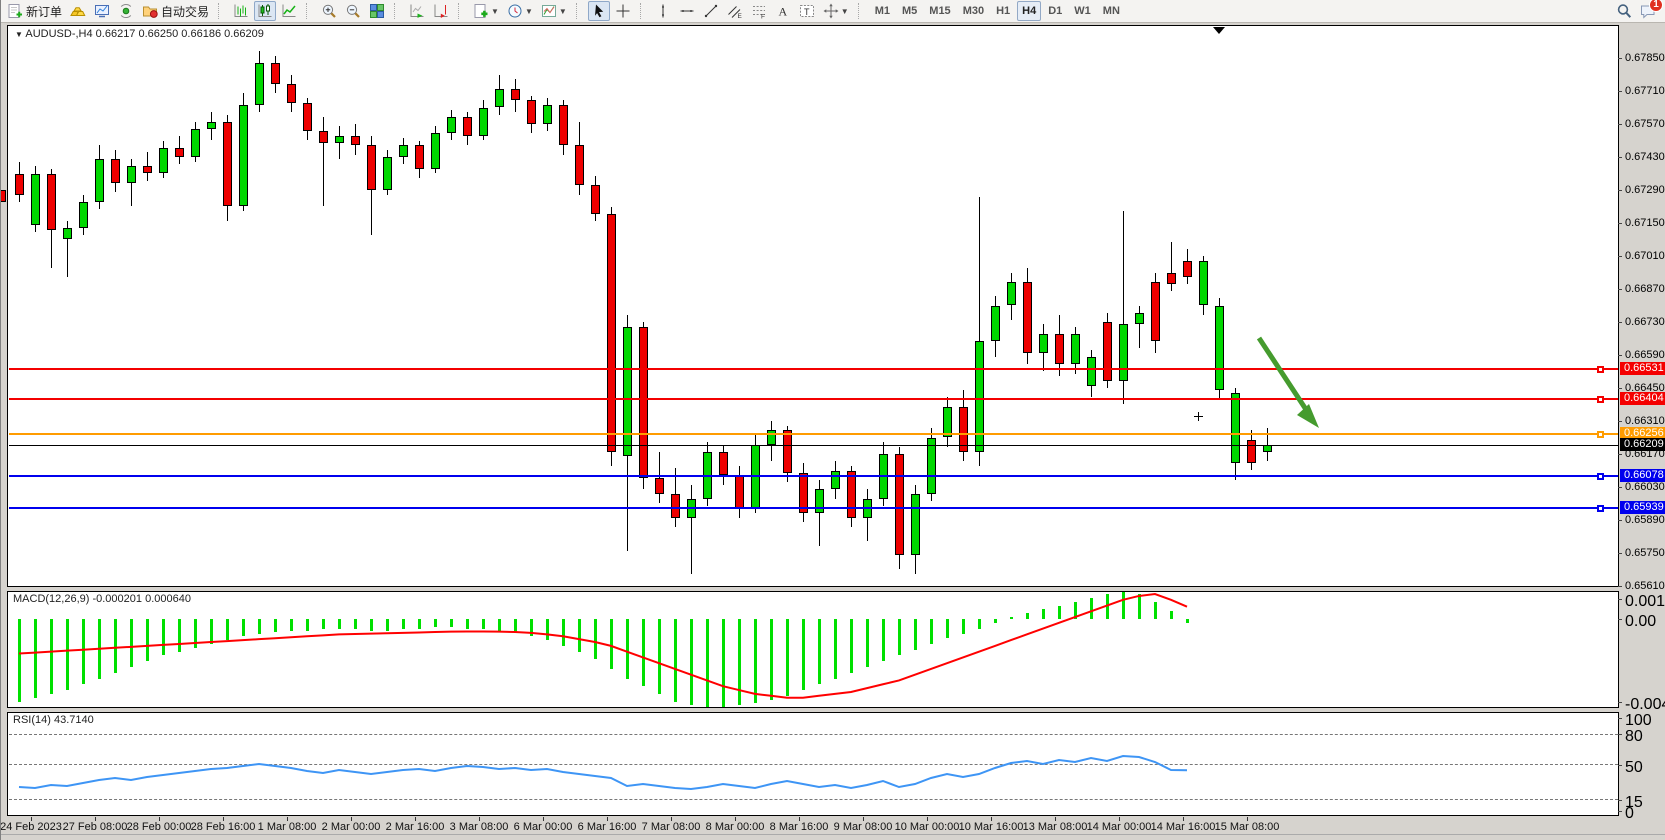 The image size is (1665, 840). What do you see at coordinates (479, 827) in the screenshot?
I see `time-axis-label: 3 Mar 08:00` at bounding box center [479, 827].